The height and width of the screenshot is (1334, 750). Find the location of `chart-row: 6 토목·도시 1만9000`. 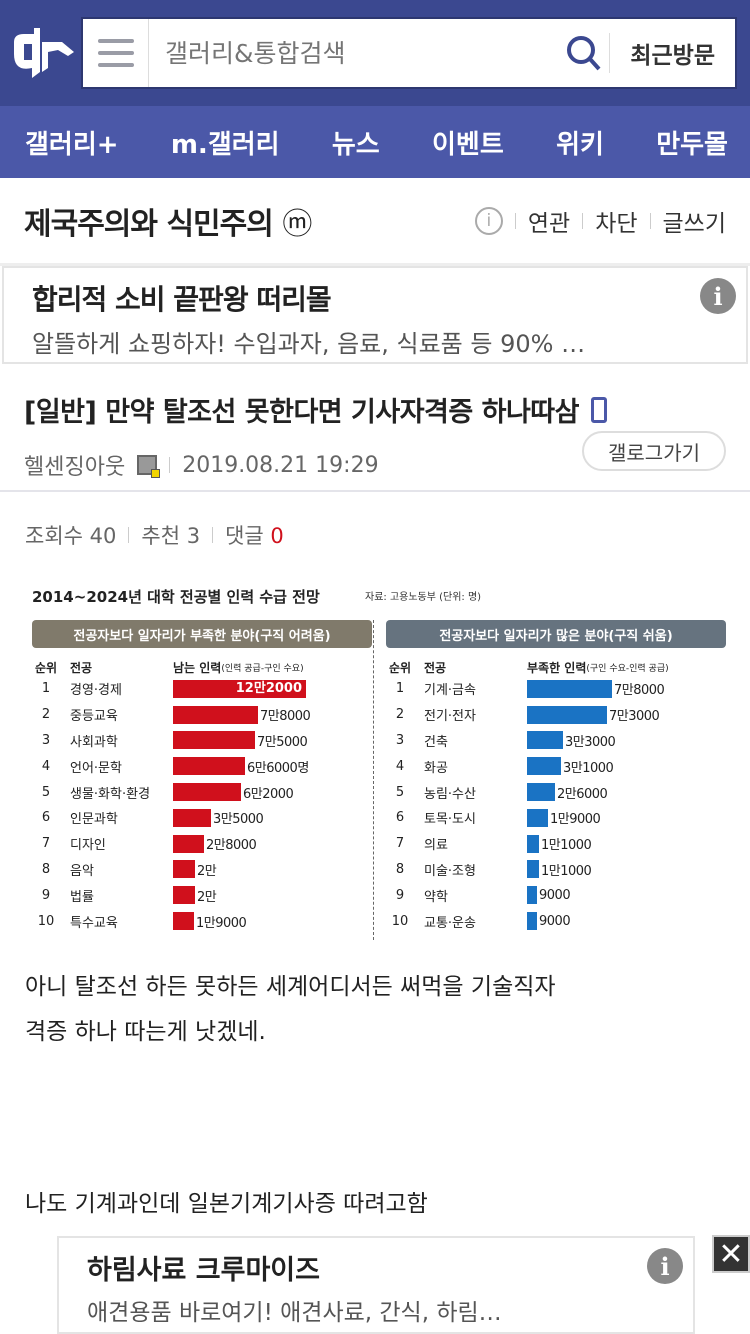

chart-row: 6 토목·도시 1만9000 is located at coordinates (556, 818).